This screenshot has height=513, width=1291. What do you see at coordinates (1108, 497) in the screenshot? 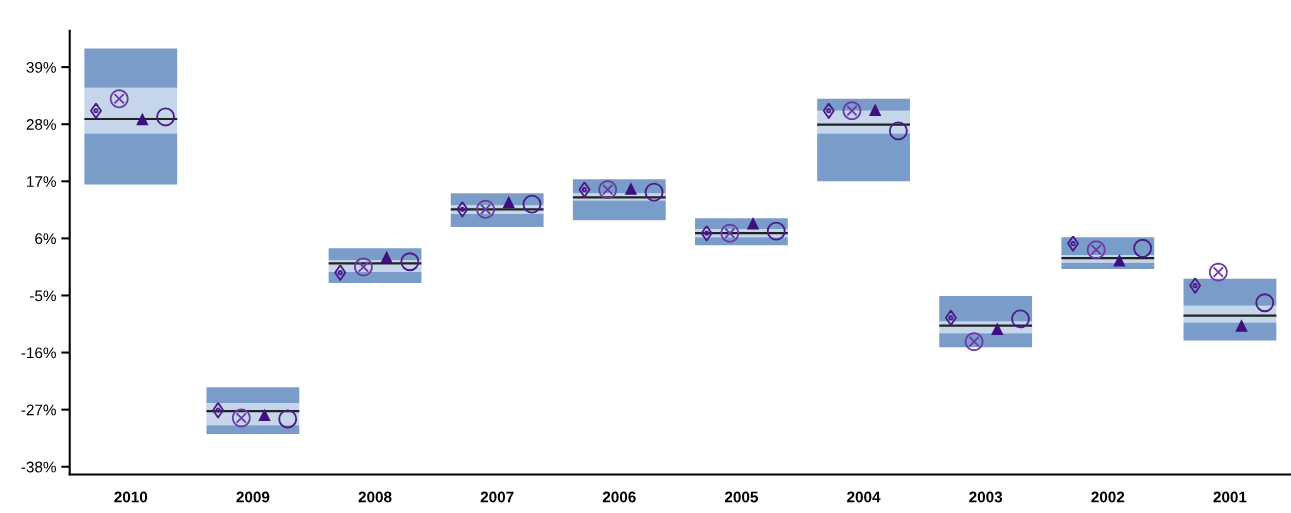
I see `x-tick-label: 2002` at bounding box center [1108, 497].